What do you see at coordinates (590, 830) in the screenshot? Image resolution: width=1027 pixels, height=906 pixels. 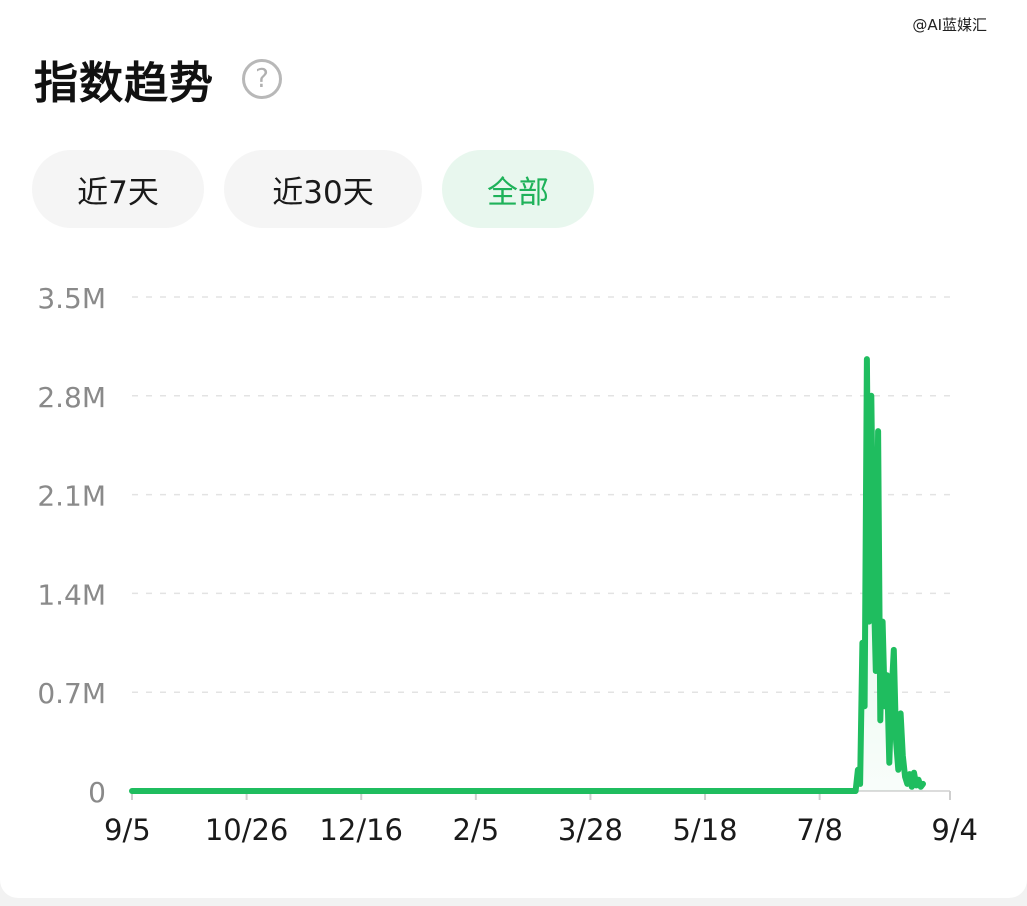 I see `x-tick-label: 3/28` at bounding box center [590, 830].